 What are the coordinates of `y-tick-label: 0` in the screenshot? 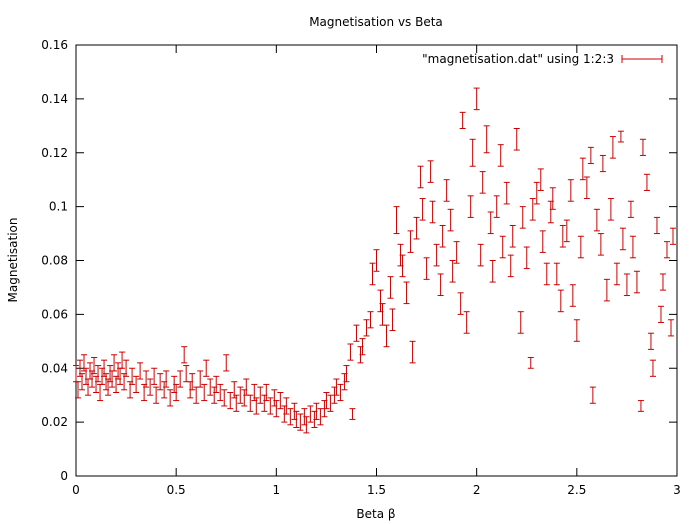 It's located at (64, 476).